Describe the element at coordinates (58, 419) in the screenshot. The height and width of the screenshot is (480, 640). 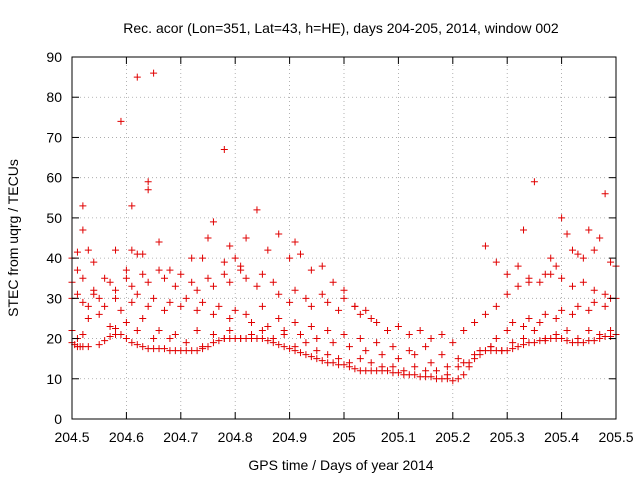
I see `y-tick-label: 0` at that location.